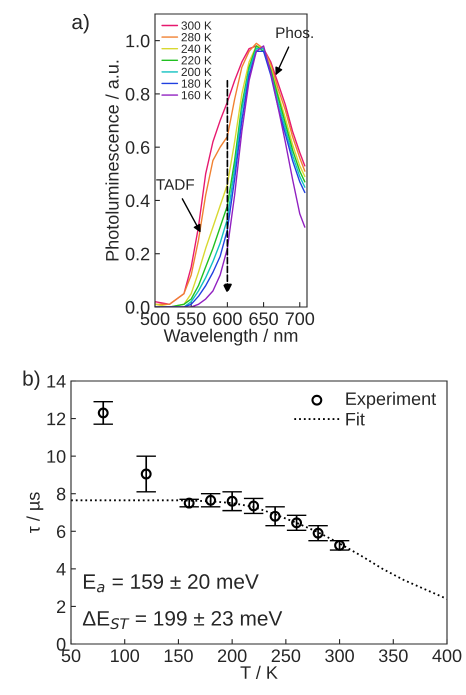 This screenshot has width=466, height=695. What do you see at coordinates (197, 37) in the screenshot?
I see `legend-label: 280 K` at bounding box center [197, 37].